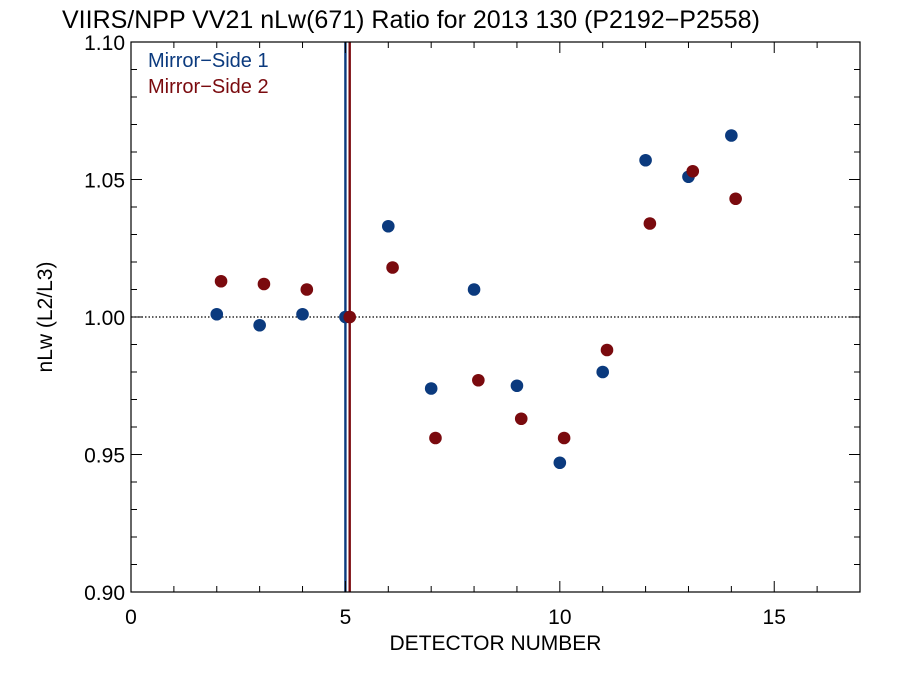  What do you see at coordinates (104, 43) in the screenshot?
I see `y-tick-label: 1.10` at bounding box center [104, 43].